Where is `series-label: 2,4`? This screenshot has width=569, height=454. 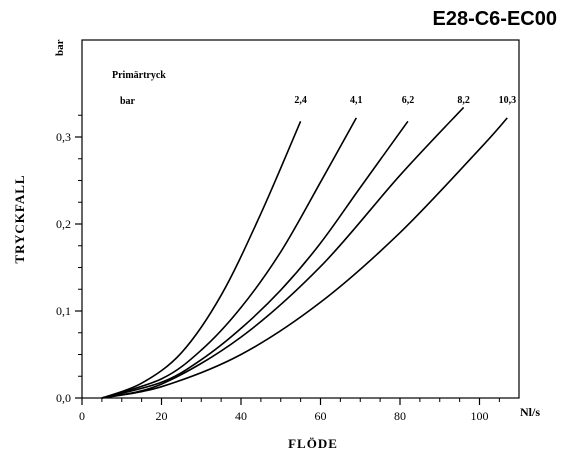
series-label: 2,4 is located at coordinates (300, 100).